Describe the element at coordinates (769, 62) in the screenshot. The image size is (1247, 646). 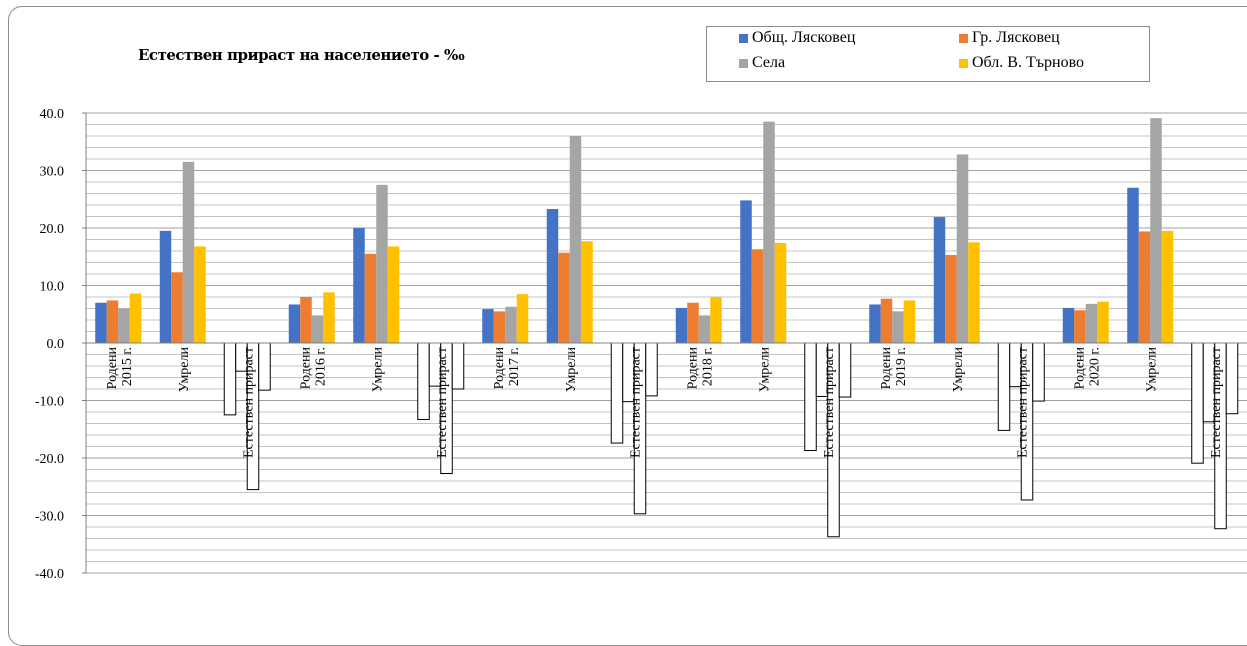
I see `legend-label: Села` at that location.